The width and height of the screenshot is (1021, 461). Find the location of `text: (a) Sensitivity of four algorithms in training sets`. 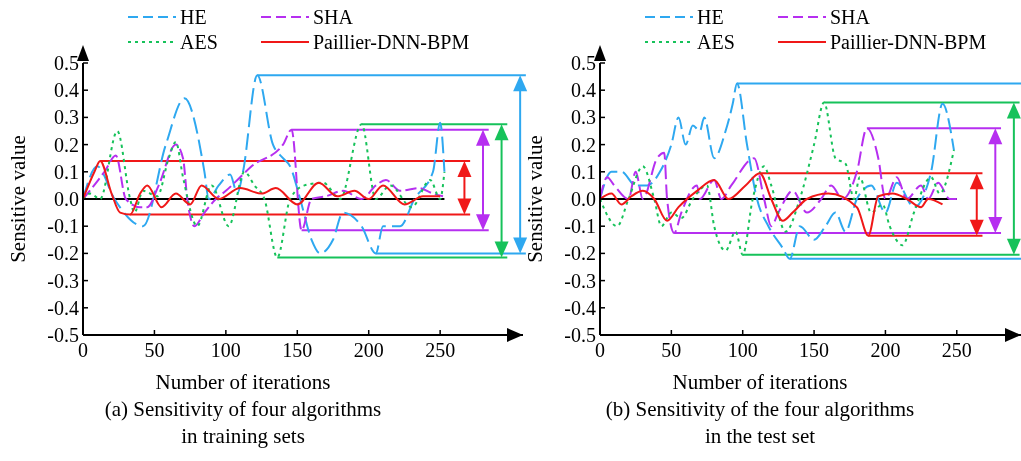

text: (a) Sensitivity of four algorithms in training sets is located at coordinates (243, 422).